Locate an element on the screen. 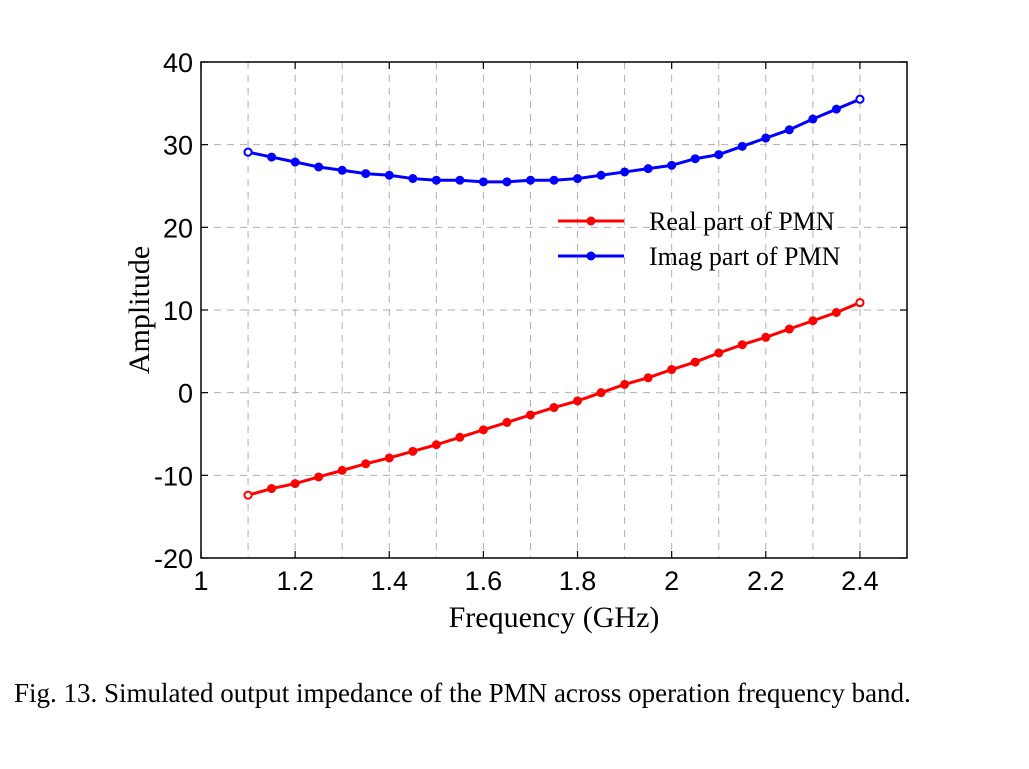 Image resolution: width=1029 pixels, height=769 pixels. x-axis-title: Frequency (GHz) is located at coordinates (554, 617).